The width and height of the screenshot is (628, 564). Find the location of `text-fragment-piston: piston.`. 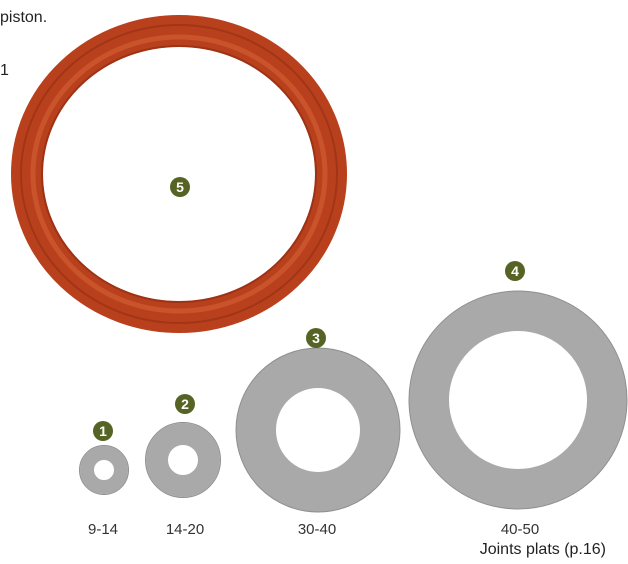

text-fragment-piston: piston. is located at coordinates (24, 17).